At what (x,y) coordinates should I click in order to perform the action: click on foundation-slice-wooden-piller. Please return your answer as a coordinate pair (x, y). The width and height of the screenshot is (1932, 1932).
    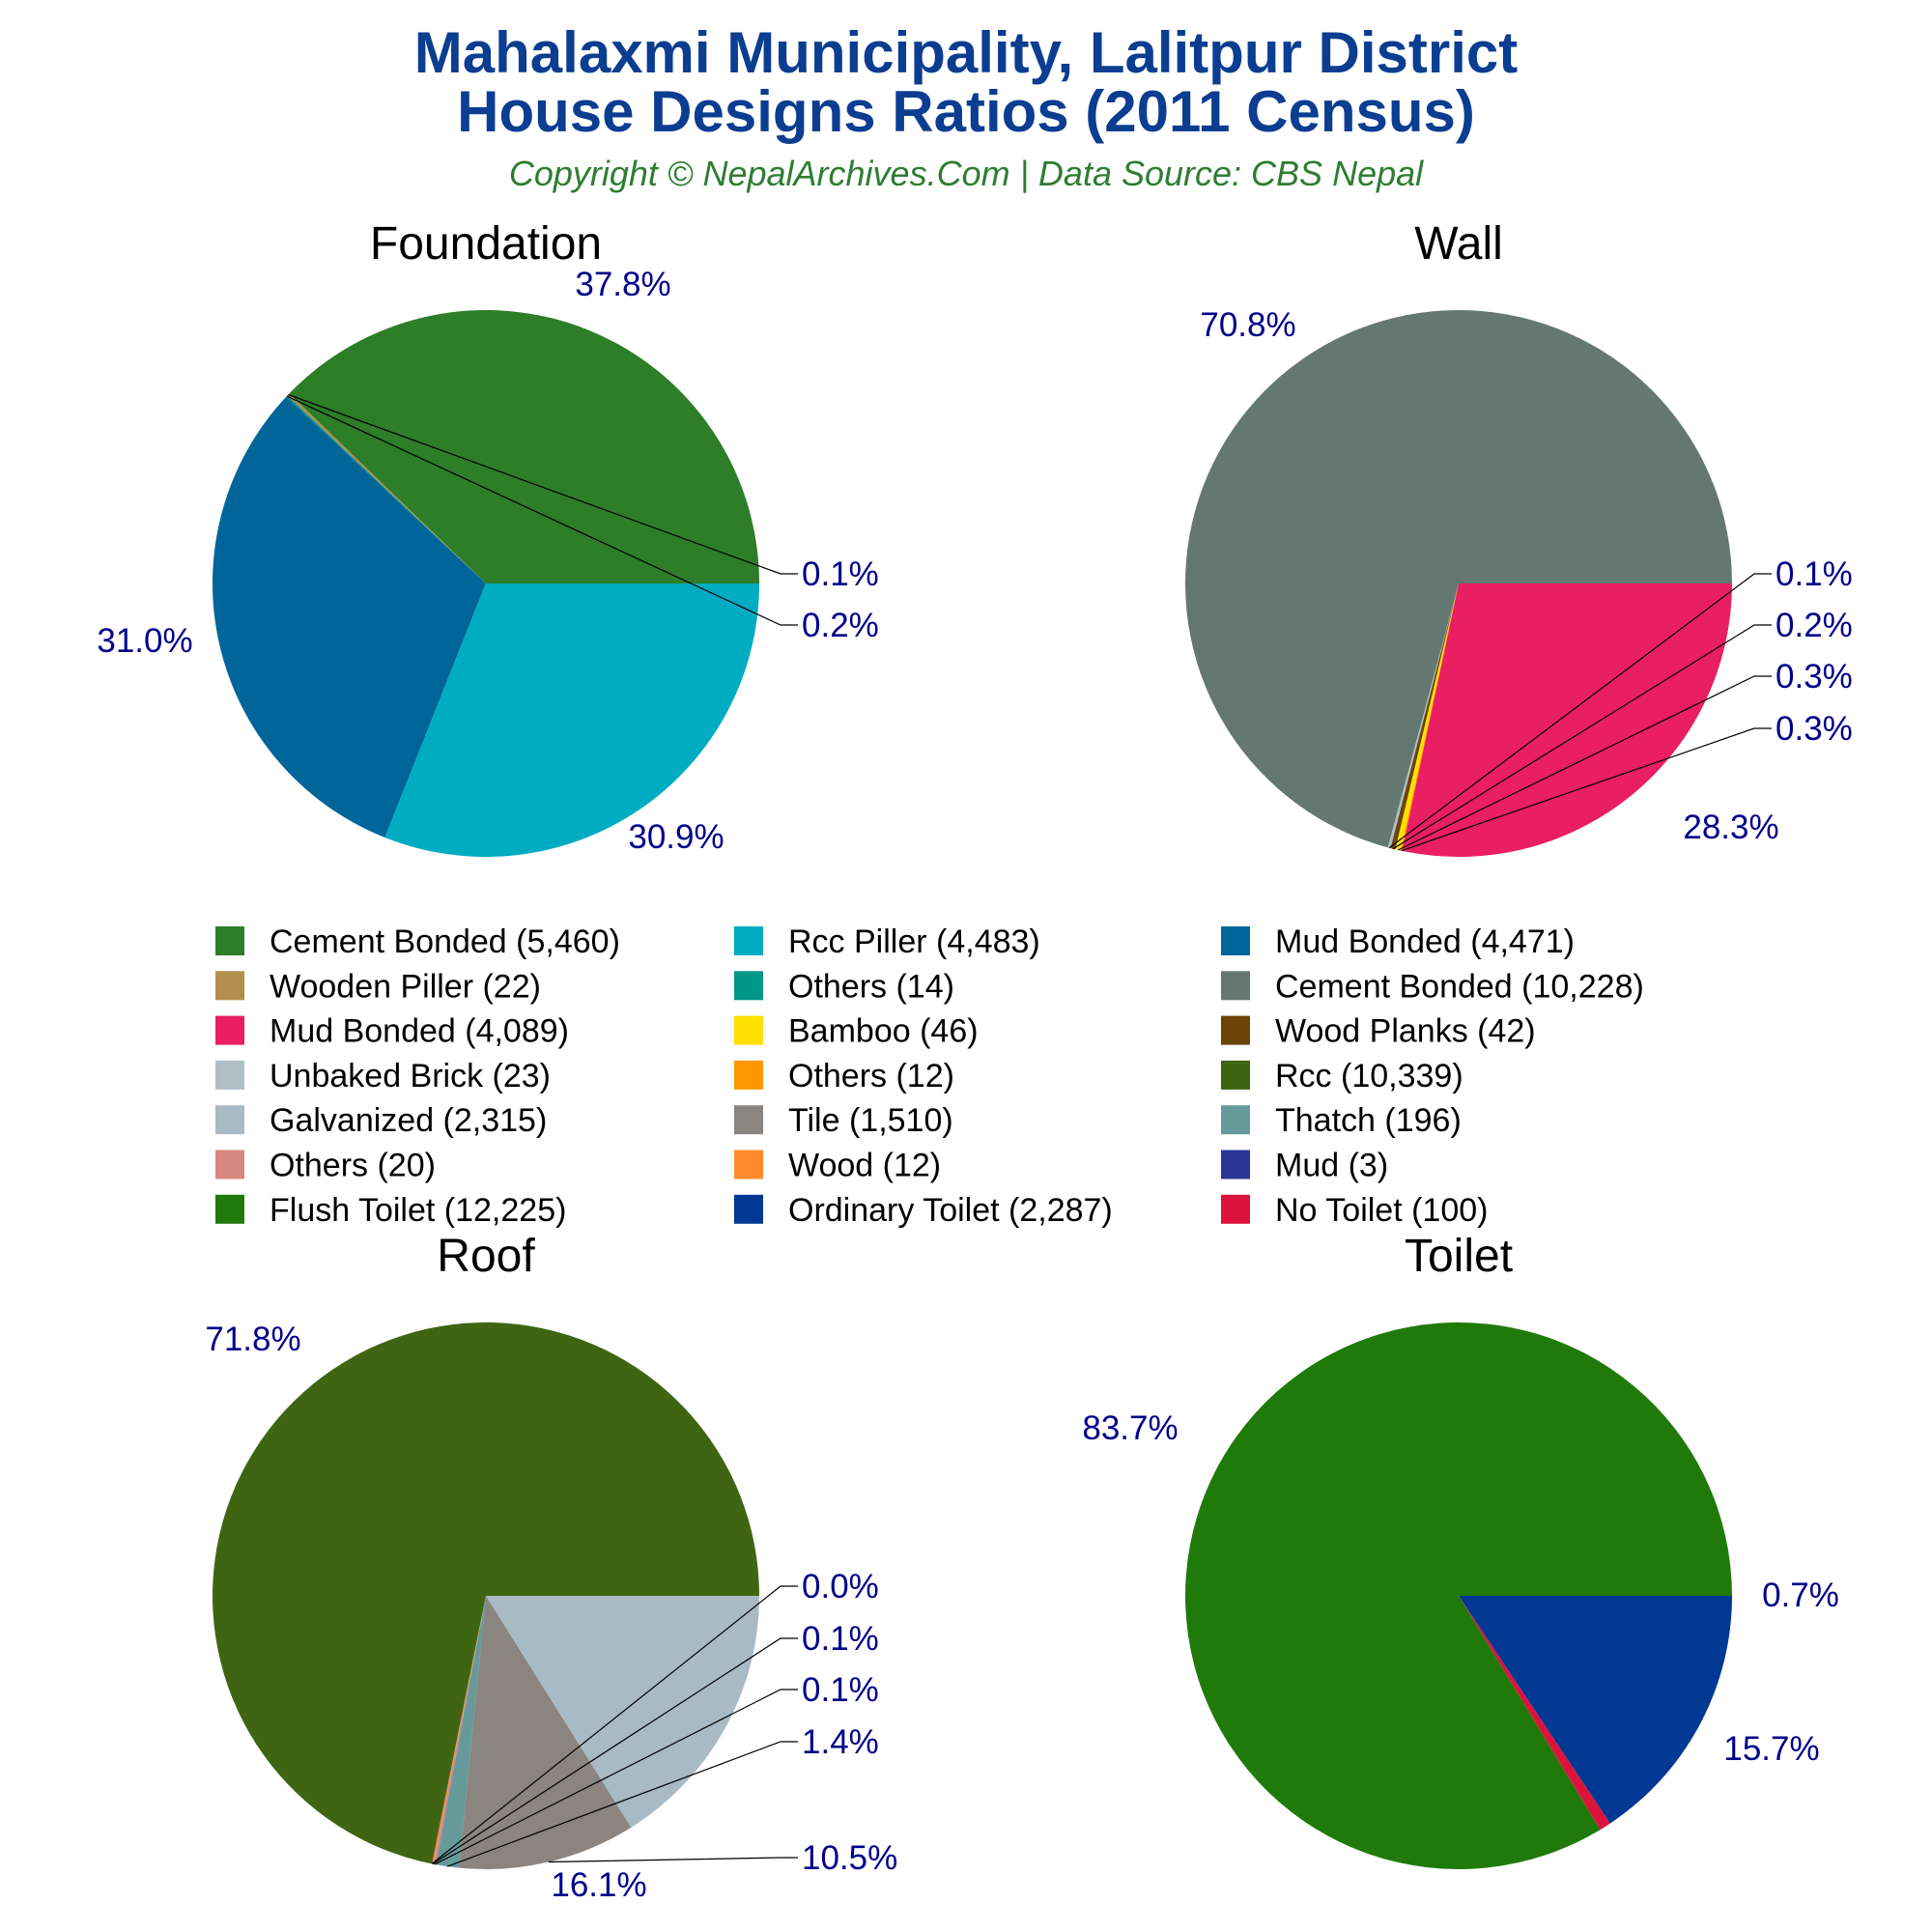
    Looking at the image, I should click on (386, 488).